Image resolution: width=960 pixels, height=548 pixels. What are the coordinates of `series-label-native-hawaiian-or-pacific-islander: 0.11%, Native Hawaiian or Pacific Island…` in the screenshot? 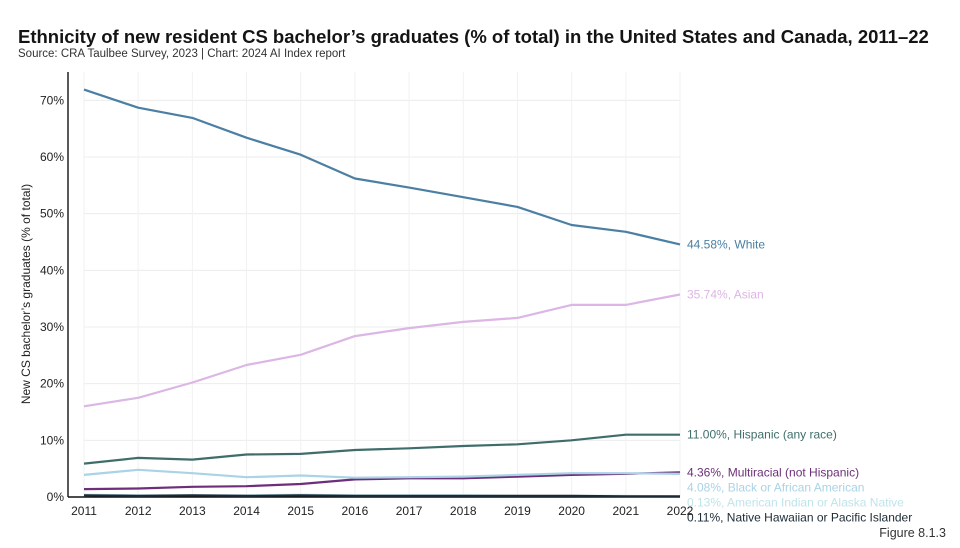 It's located at (799, 517).